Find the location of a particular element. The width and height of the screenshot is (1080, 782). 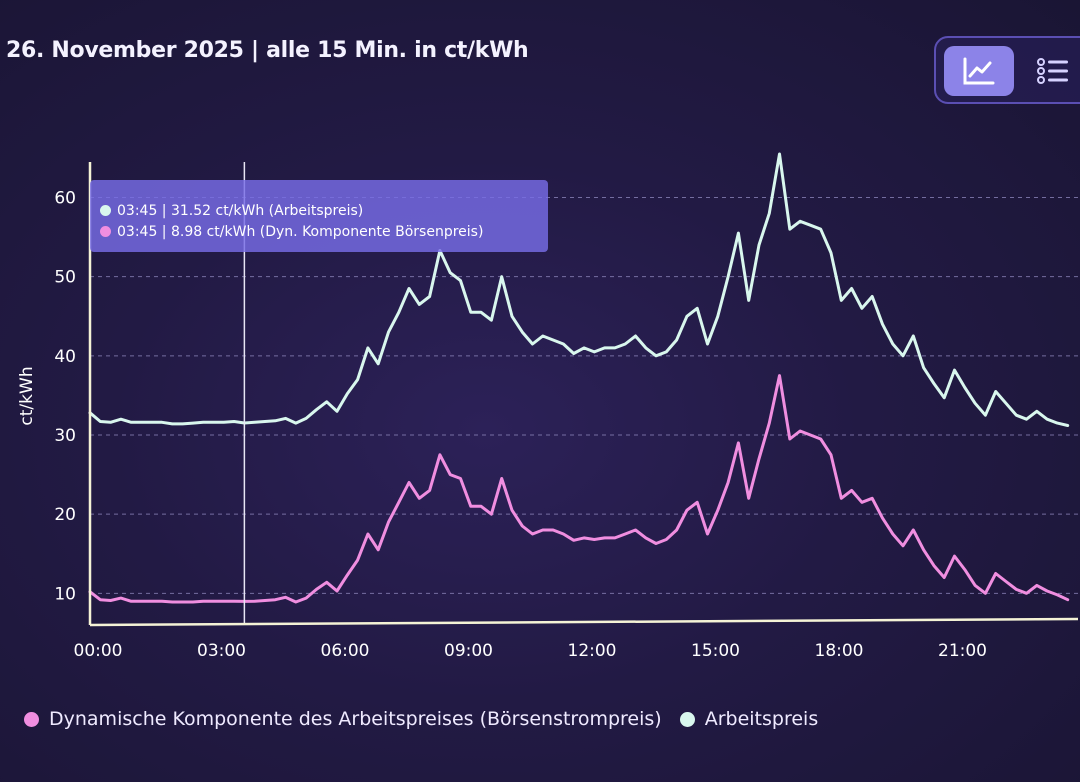

x-axis-line is located at coordinates (584, 622).